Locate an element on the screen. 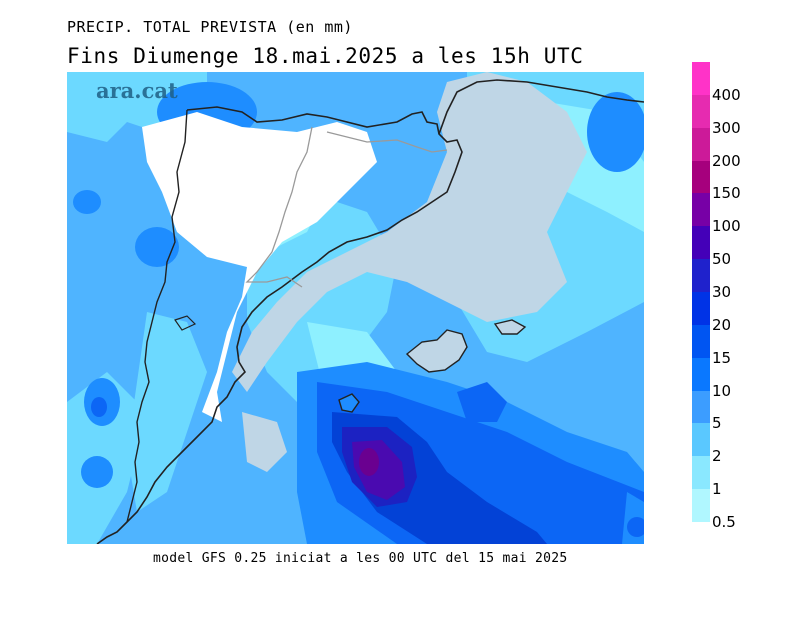  border-line is located at coordinates (157, 316).